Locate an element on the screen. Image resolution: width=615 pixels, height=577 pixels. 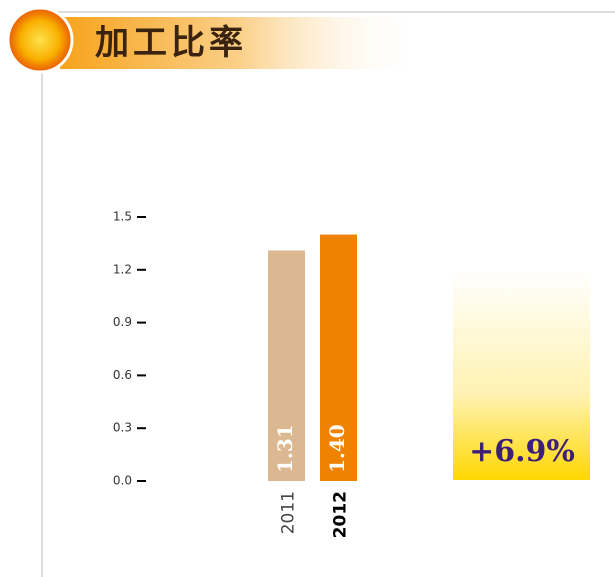
title-band is located at coordinates (240, 43).